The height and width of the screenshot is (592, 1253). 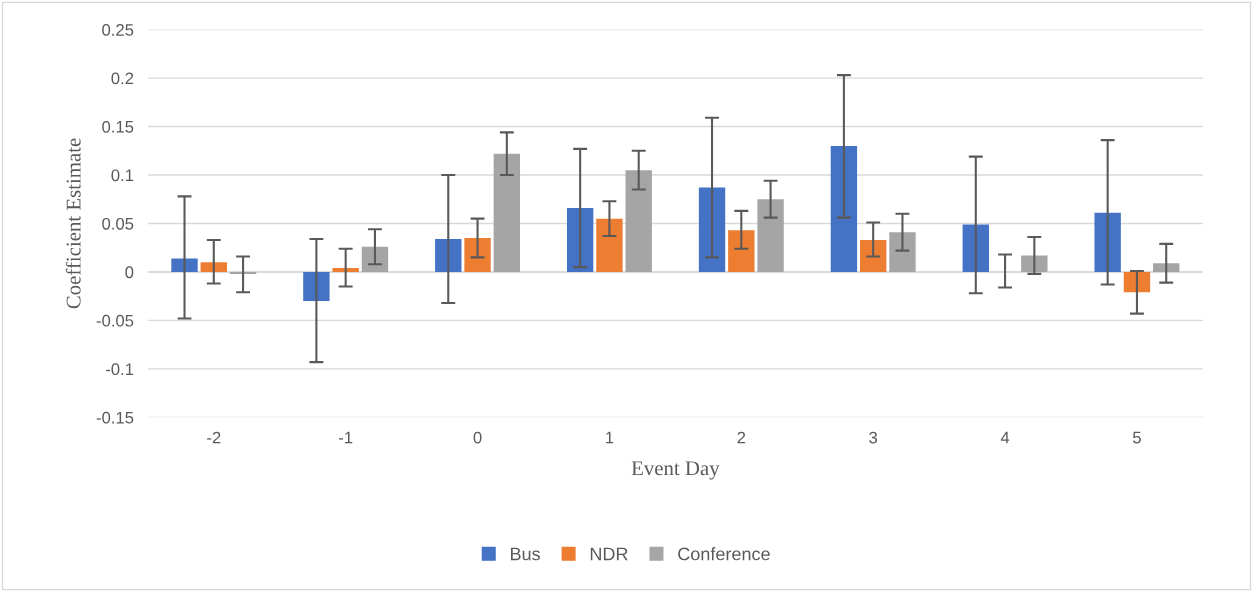 I want to click on legend-label: Bus, so click(x=525, y=554).